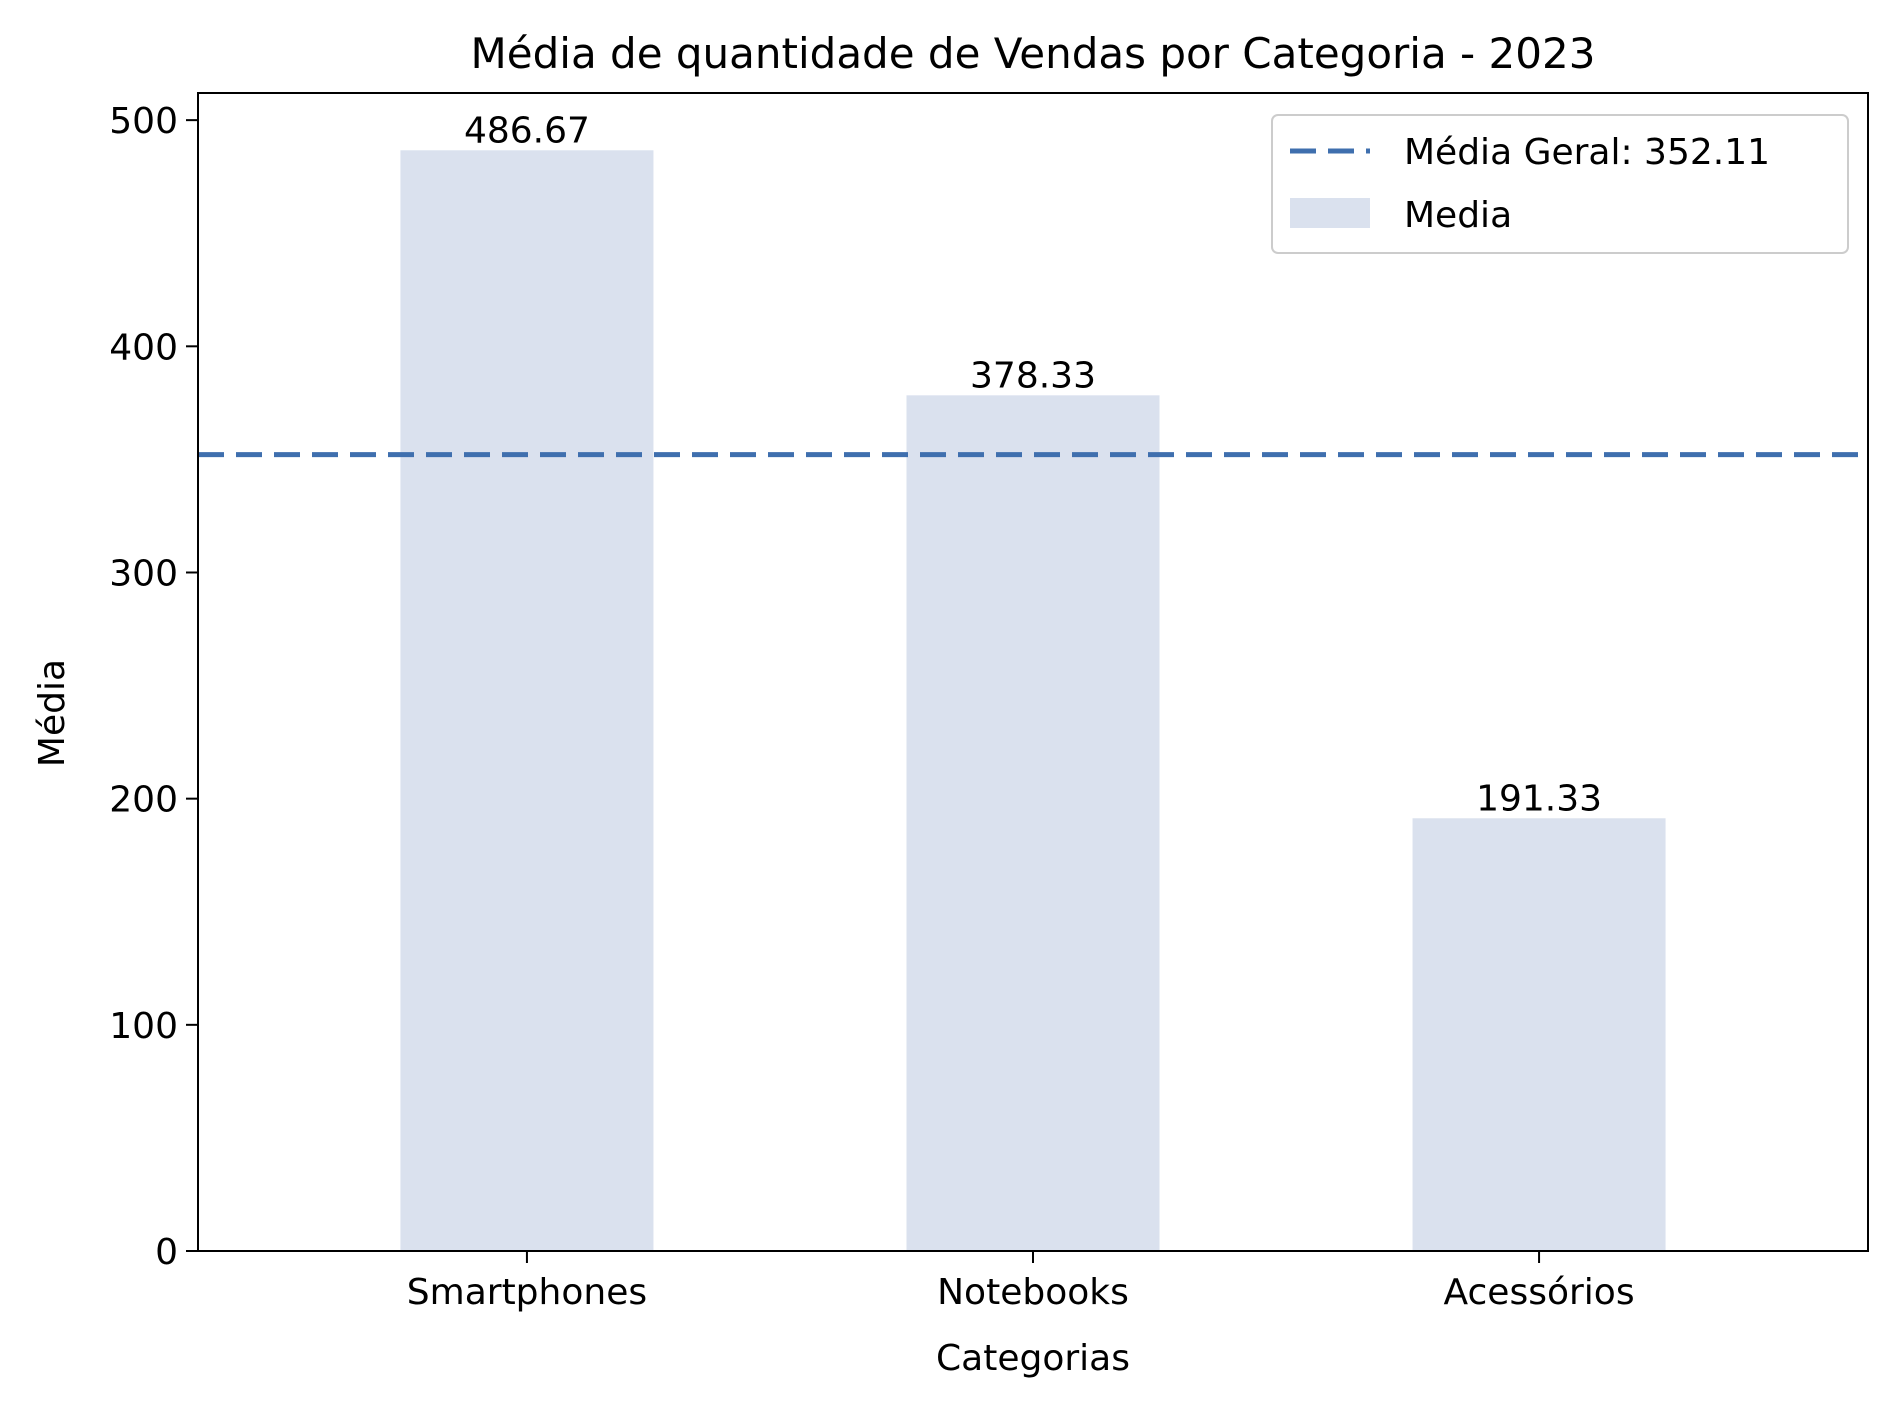 The image size is (1890, 1406). I want to click on x-tick-label-0: Smartphones, so click(527, 1292).